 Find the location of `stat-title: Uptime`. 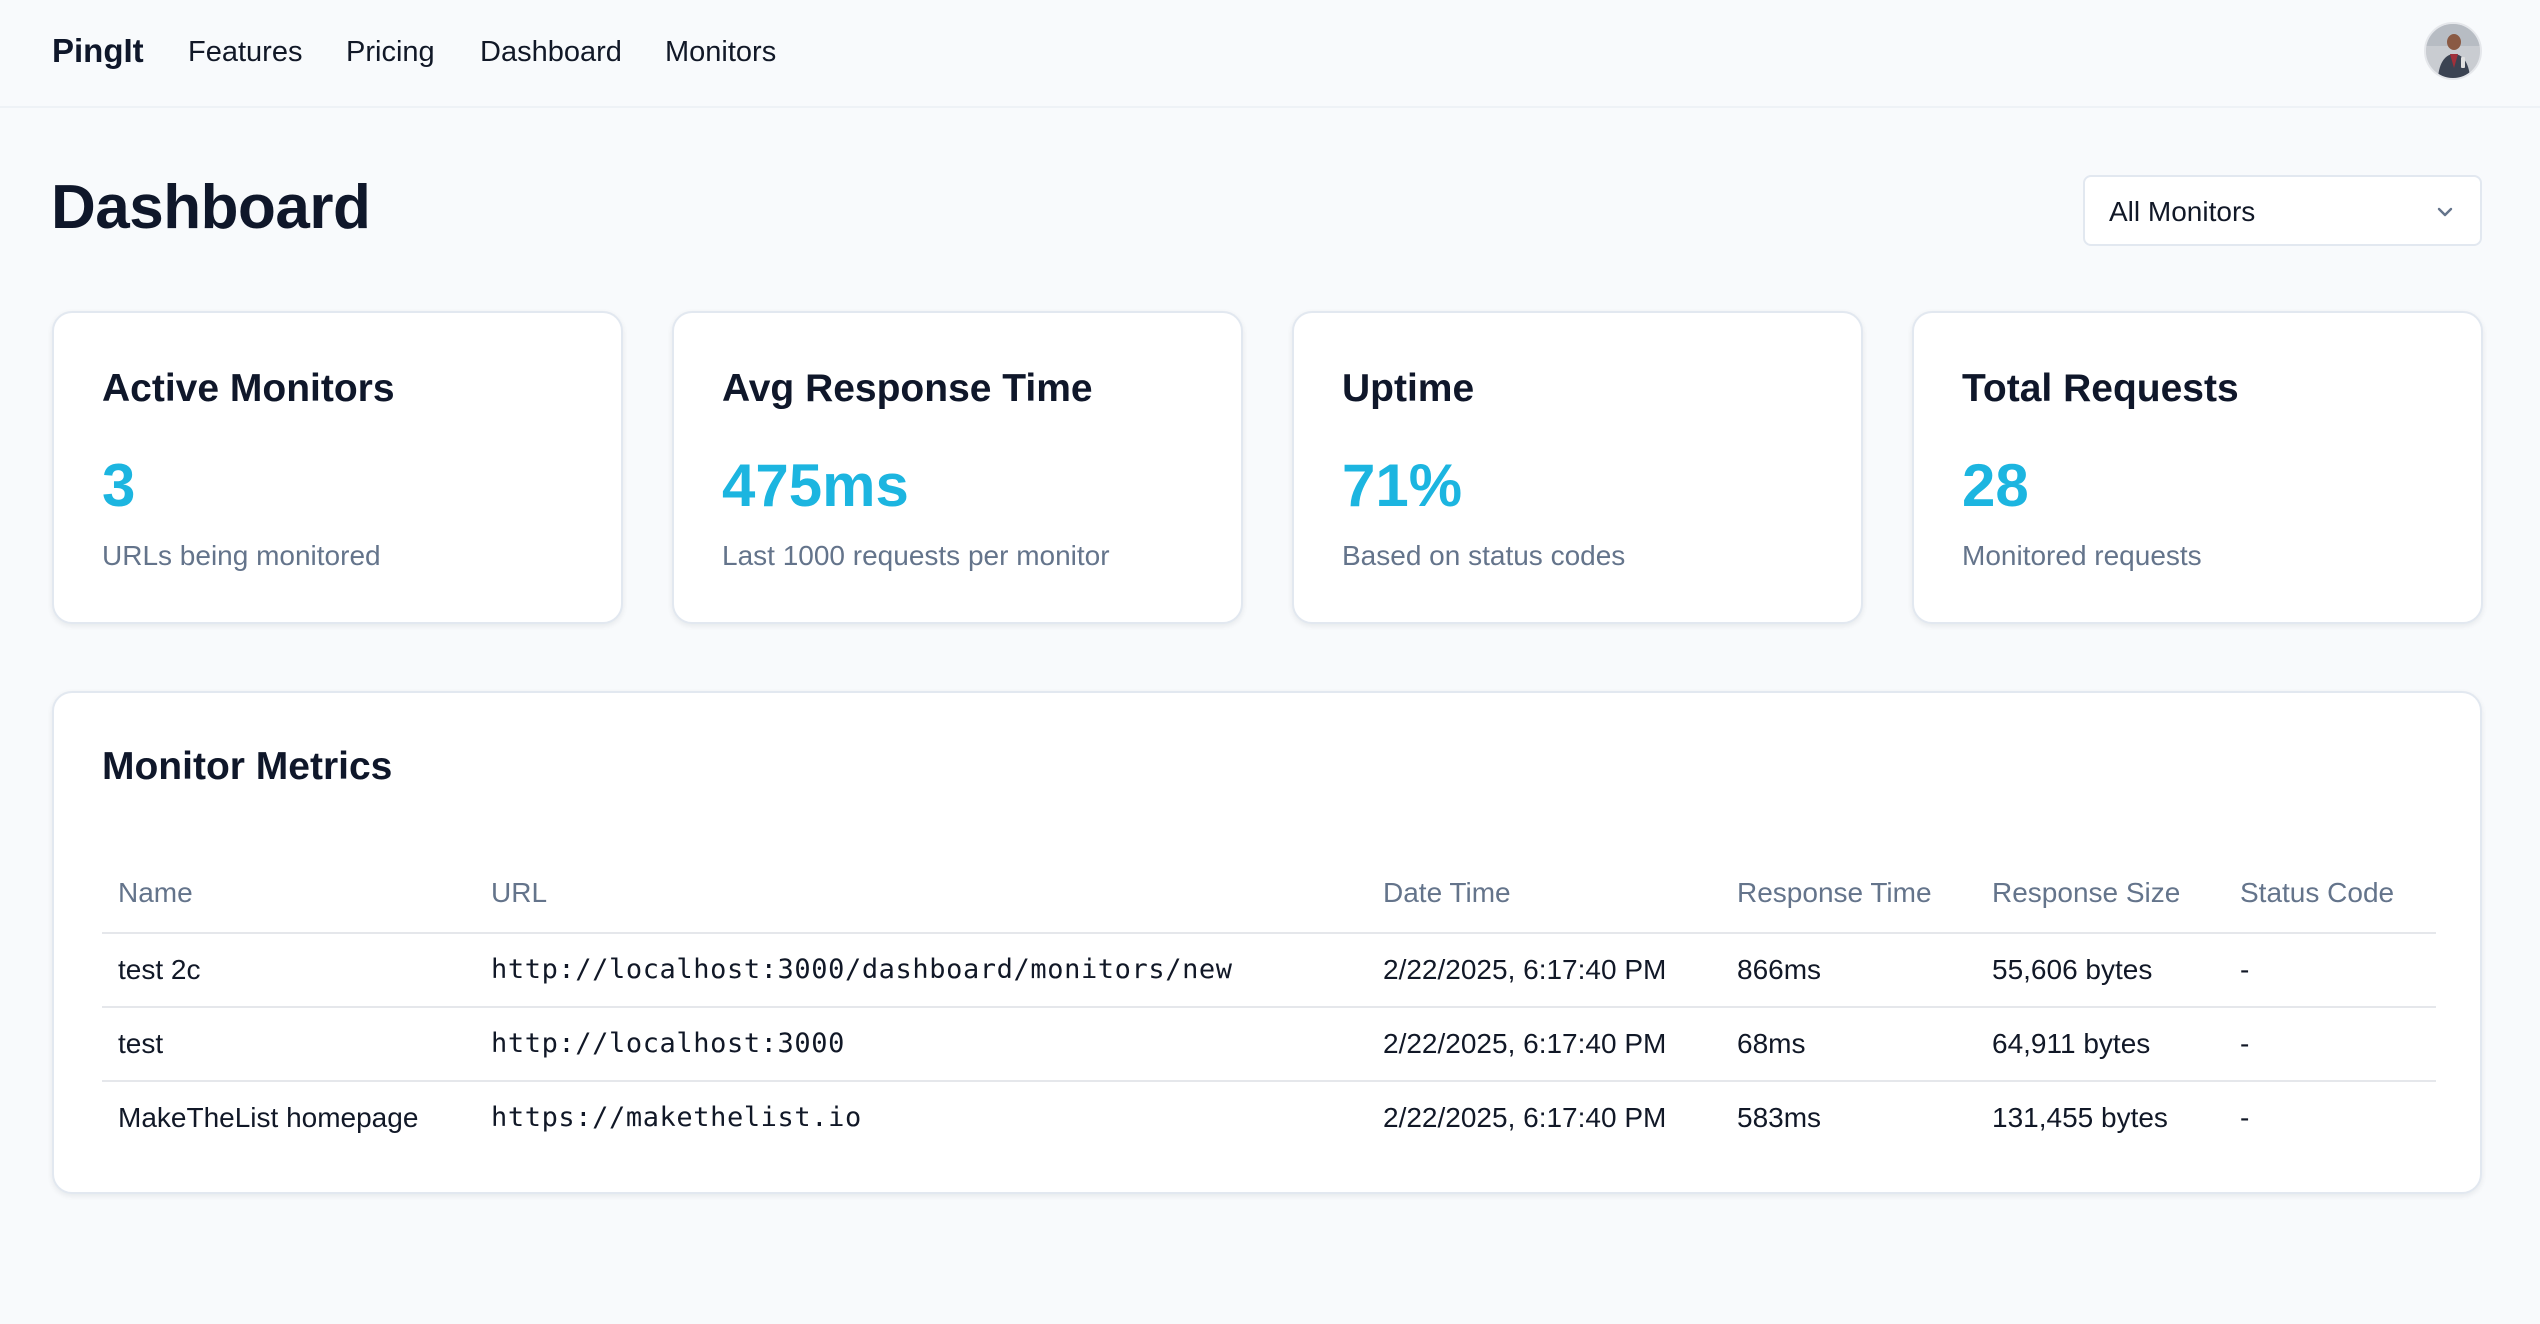

stat-title: Uptime is located at coordinates (1408, 388).